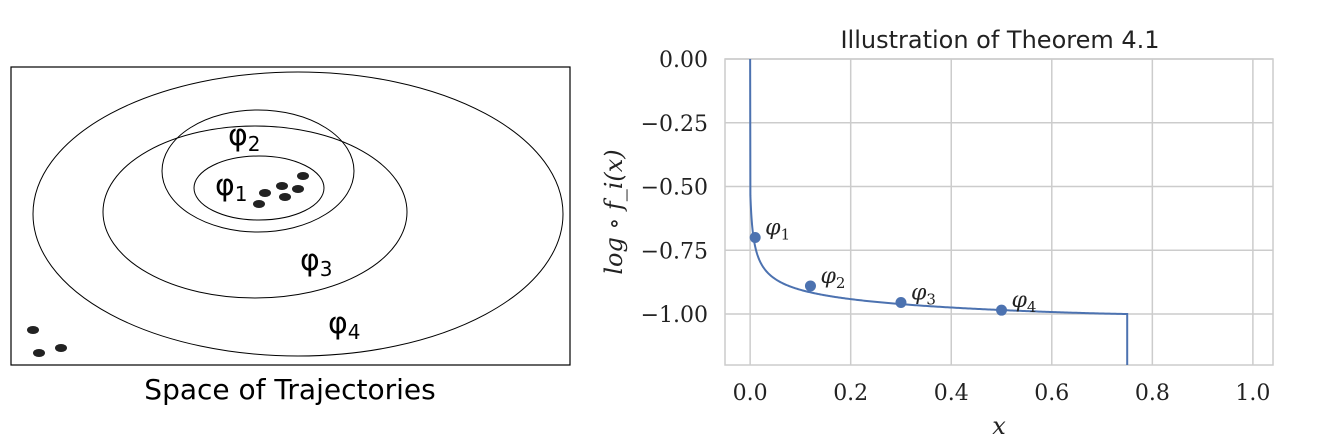 The image size is (1318, 444). I want to click on trajectory-space-caption: Space of Trajectories, so click(289, 389).